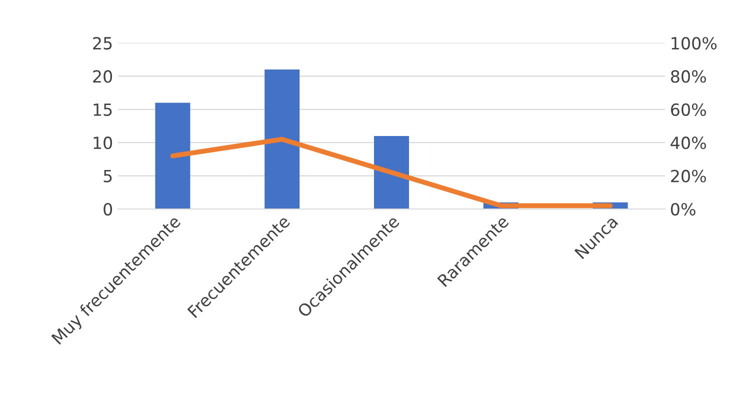 This screenshot has width=749, height=407. Describe the element at coordinates (103, 110) in the screenshot. I see `y-tick-label: 15` at that location.